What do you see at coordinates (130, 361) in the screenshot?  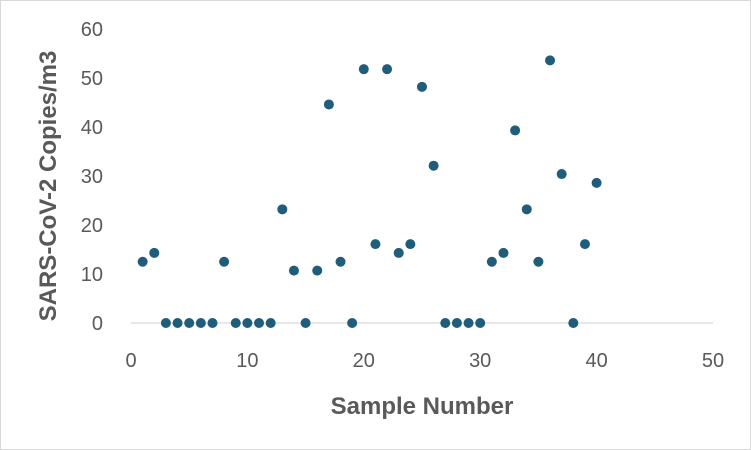 I see `x-tick-label: 0` at bounding box center [130, 361].